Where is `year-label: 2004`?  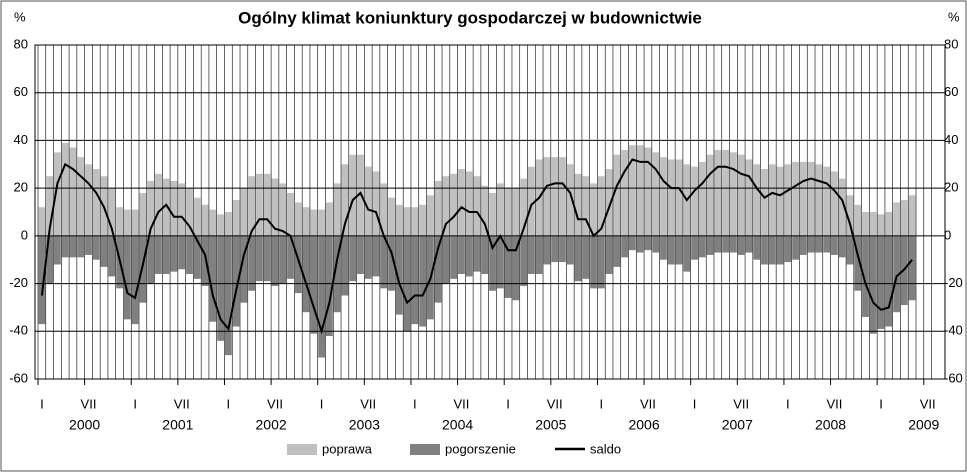
year-label: 2004 is located at coordinates (457, 425).